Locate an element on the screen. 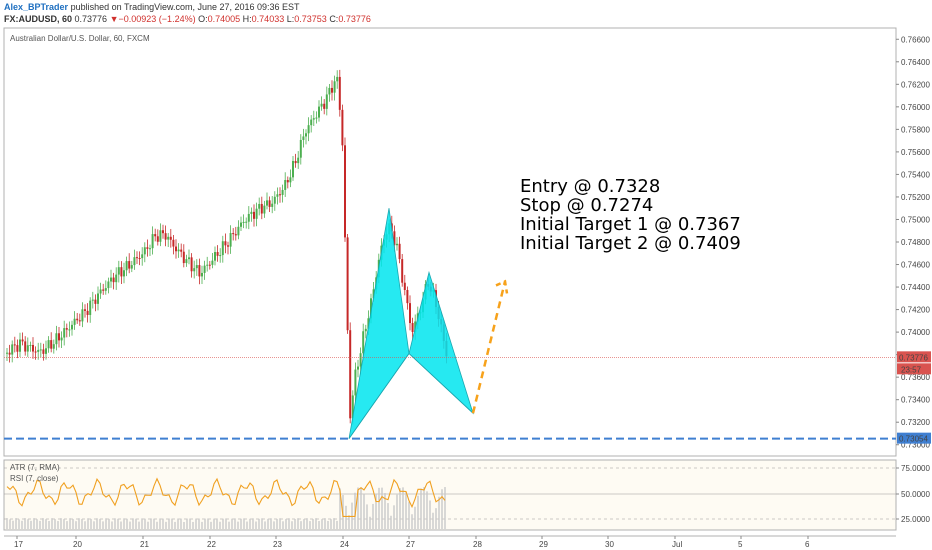  y-tick-label: 0.75400 is located at coordinates (915, 174).